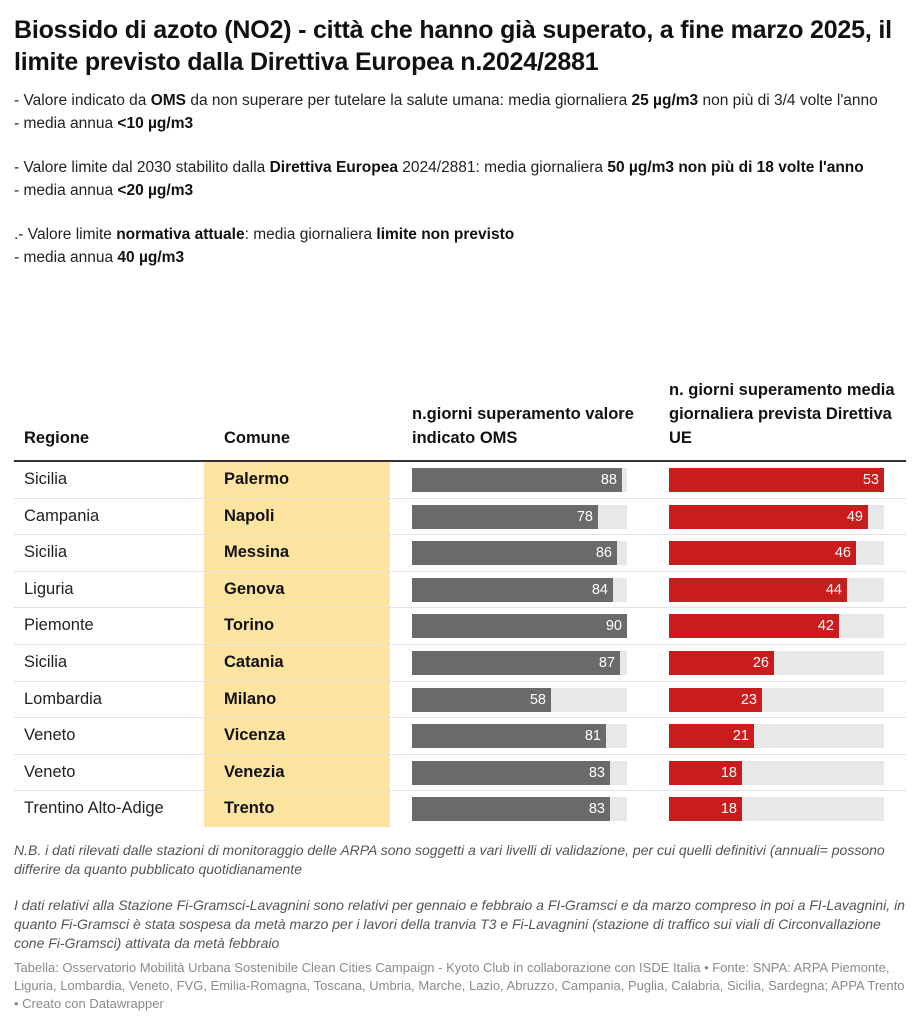 The width and height of the screenshot is (918, 1024). Describe the element at coordinates (842, 553) in the screenshot. I see `ue-bar-value: 46` at that location.